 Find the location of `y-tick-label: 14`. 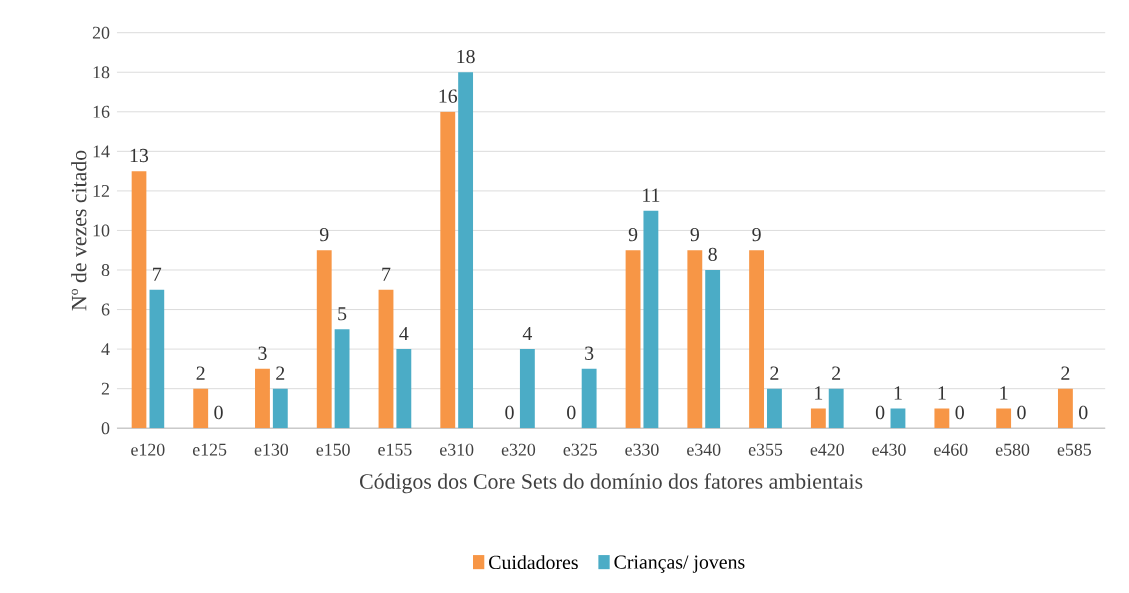

y-tick-label: 14 is located at coordinates (101, 151).